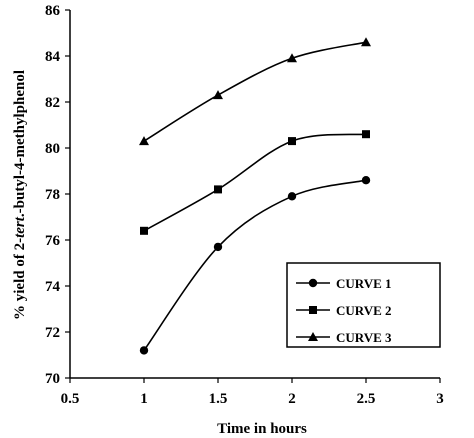 This screenshot has height=438, width=474. What do you see at coordinates (20, 143) in the screenshot?
I see `y-axis-title-part-3: .-butyl-4-methylphenol` at bounding box center [20, 143].